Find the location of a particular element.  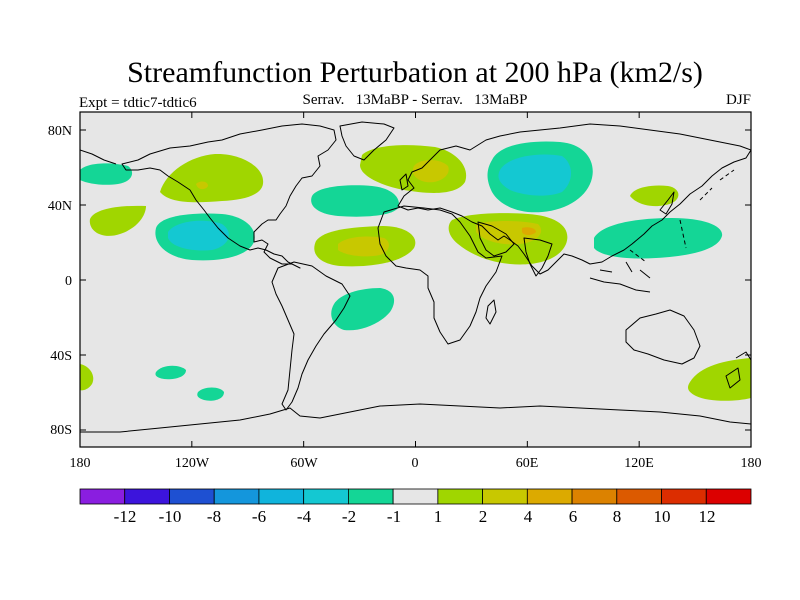

coastline-japan is located at coordinates (667, 203).